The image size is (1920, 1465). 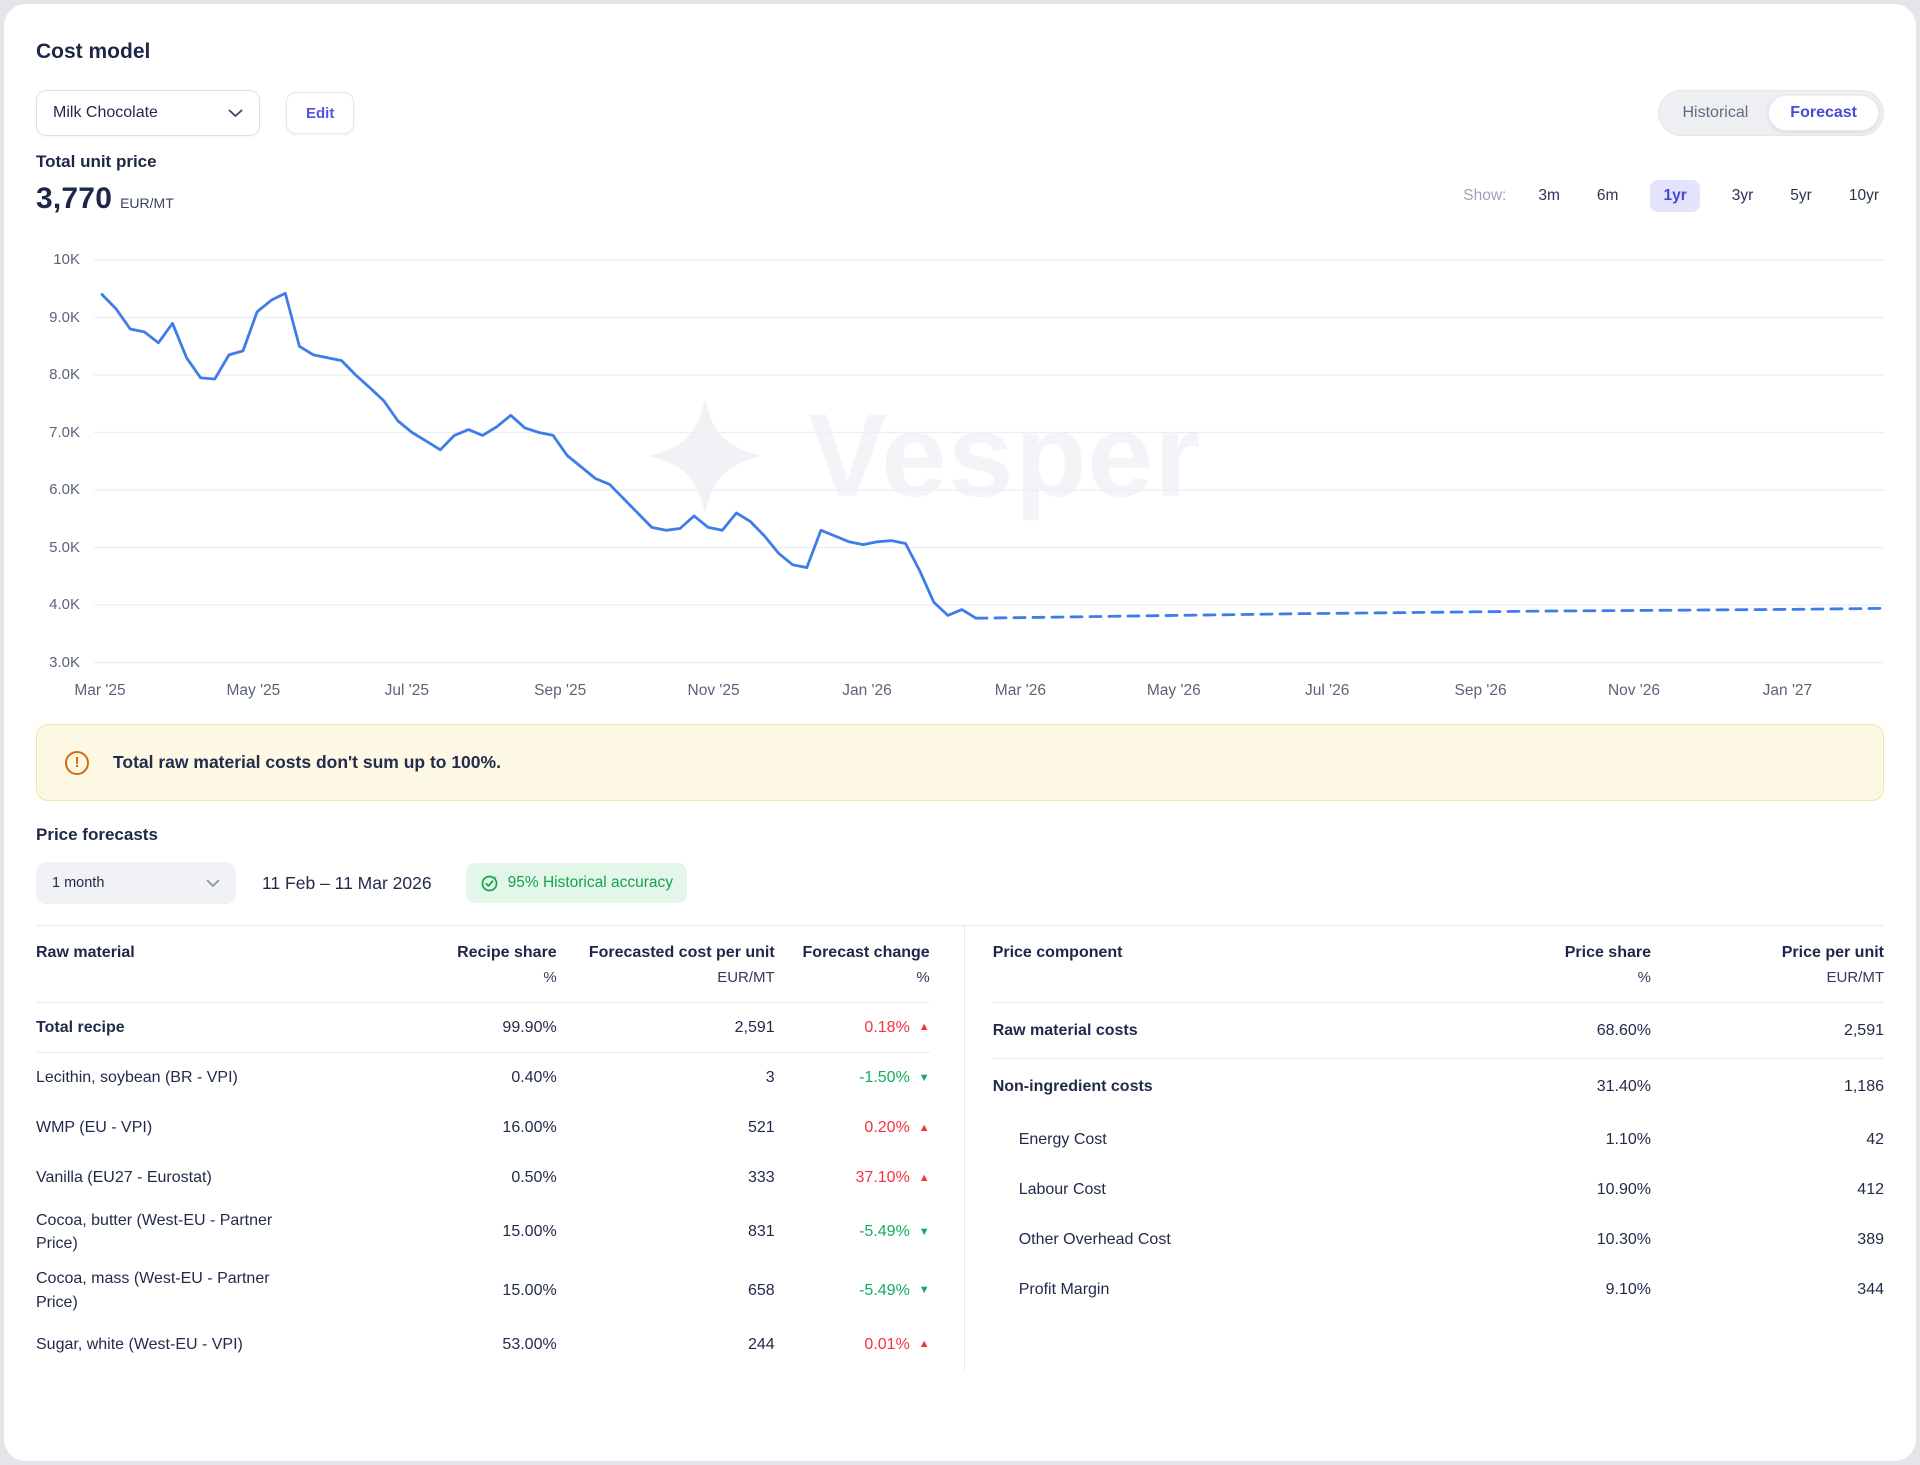 What do you see at coordinates (136, 883) in the screenshot?
I see `horizon-select: 1 month` at bounding box center [136, 883].